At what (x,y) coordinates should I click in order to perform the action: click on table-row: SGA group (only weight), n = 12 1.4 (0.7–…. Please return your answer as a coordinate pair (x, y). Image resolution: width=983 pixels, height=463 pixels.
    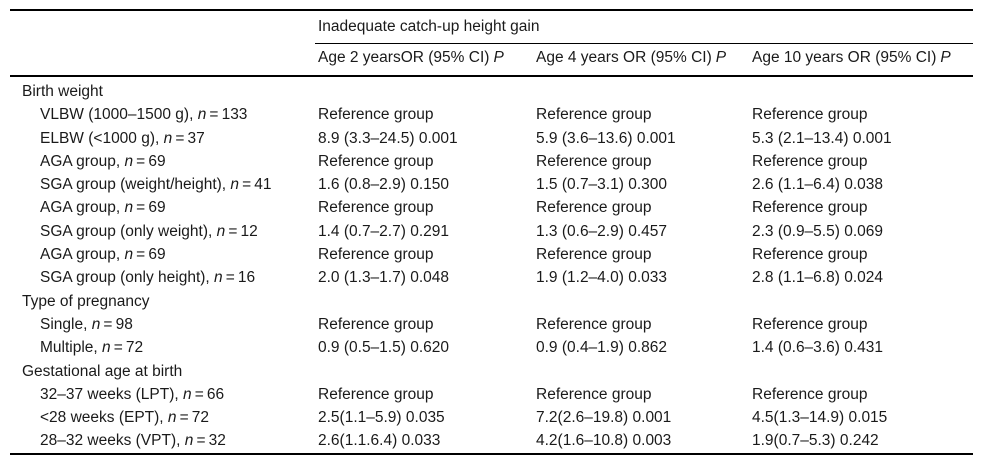
    Looking at the image, I should click on (491, 231).